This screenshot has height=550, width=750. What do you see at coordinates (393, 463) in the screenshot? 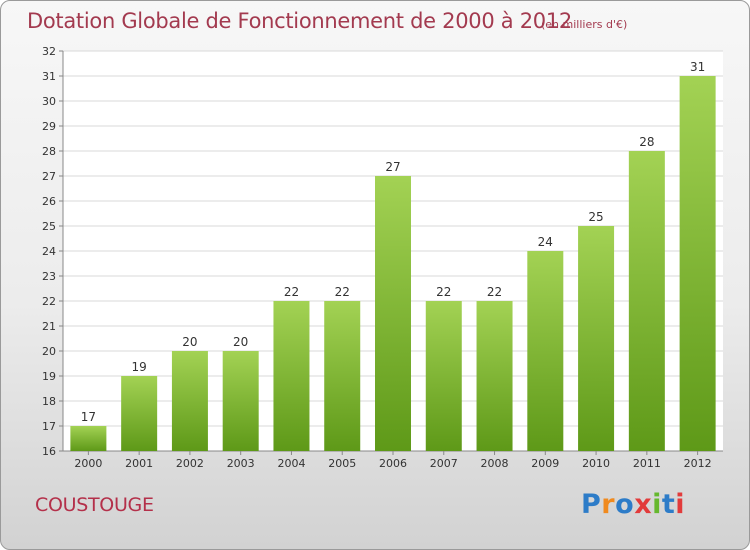
I see `x-tick-label: 2006` at bounding box center [393, 463].